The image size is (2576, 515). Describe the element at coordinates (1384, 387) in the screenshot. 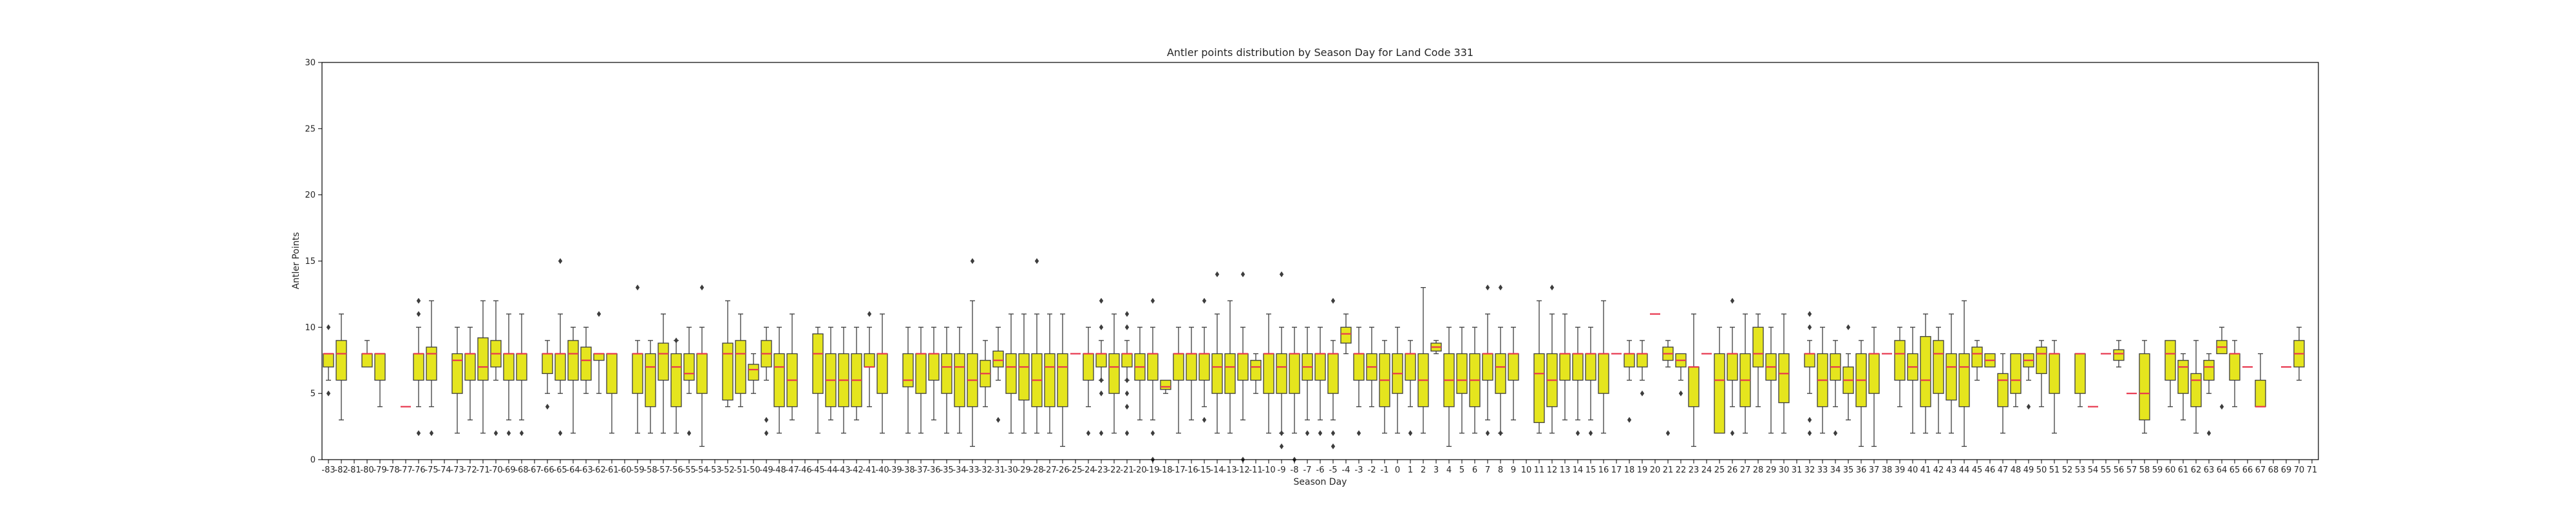

I see `box--1` at that location.